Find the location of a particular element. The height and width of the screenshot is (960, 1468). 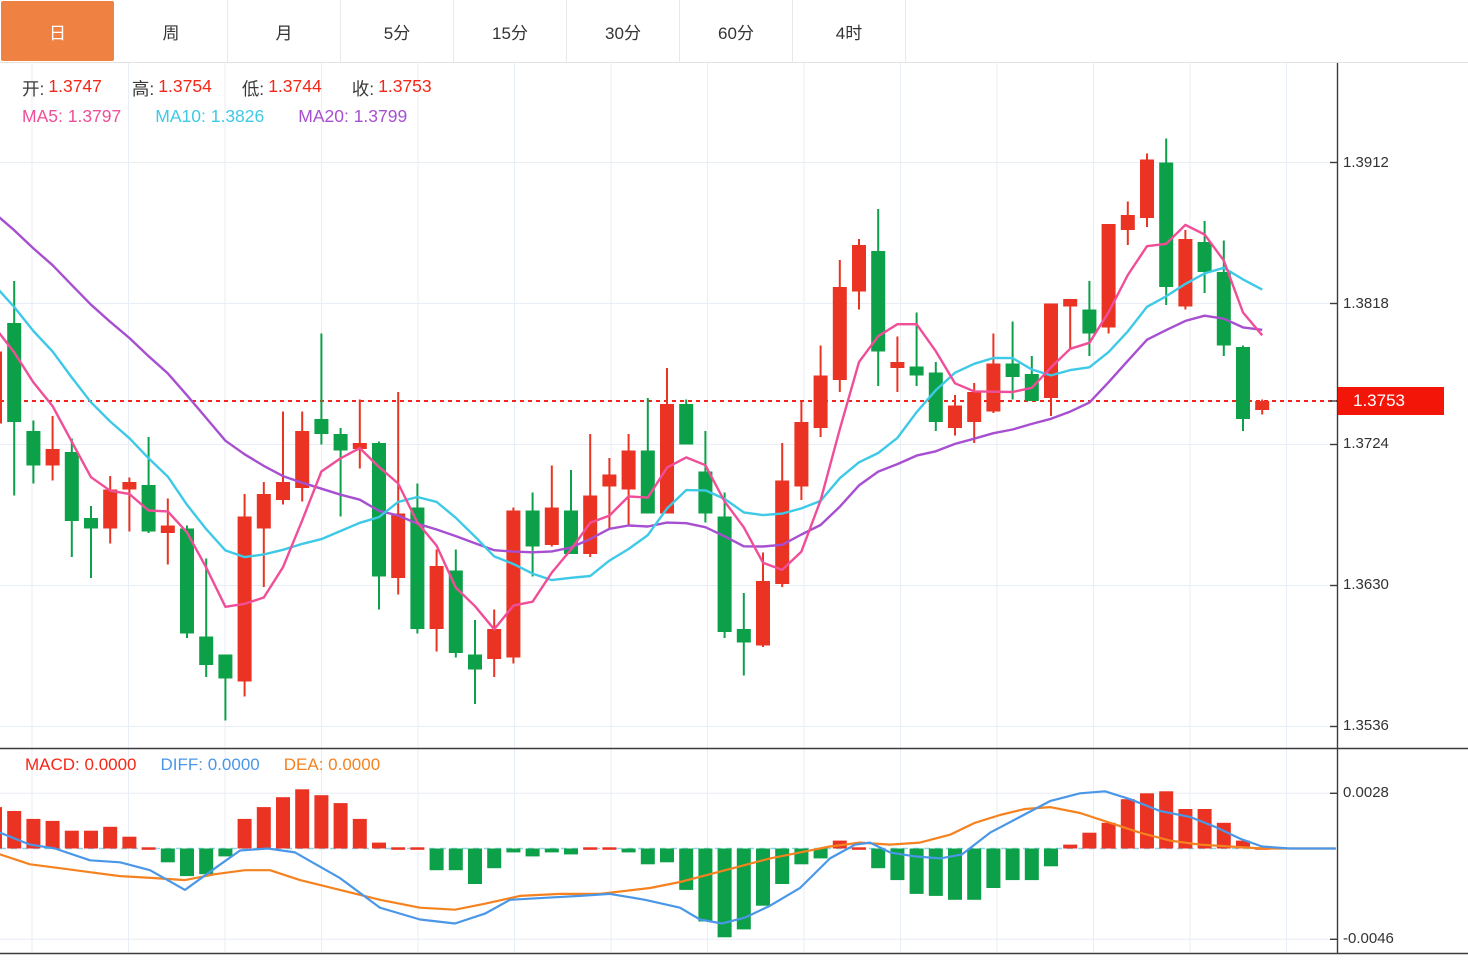

tab-monthly: 月 is located at coordinates (284, 31).